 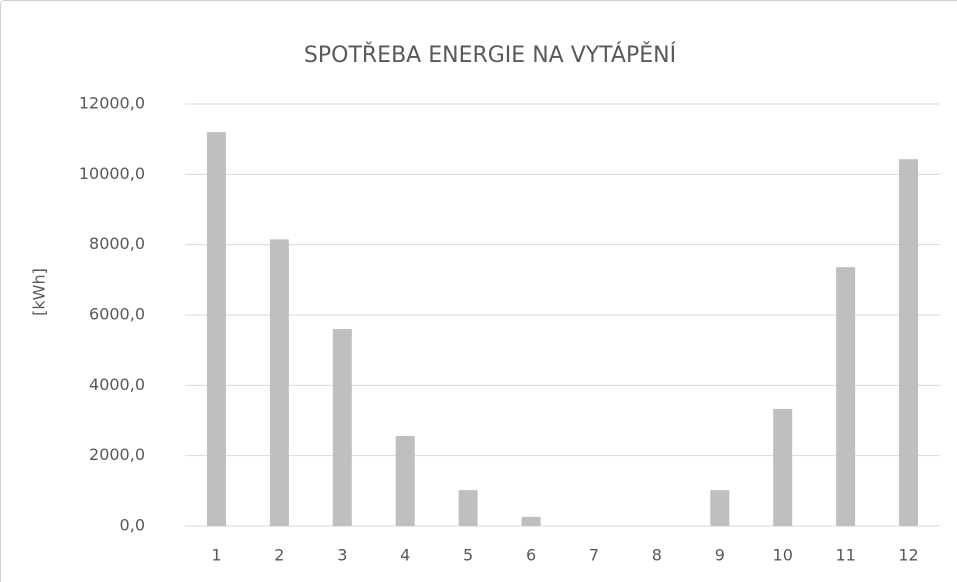 I want to click on x-tick-label: 11, so click(x=845, y=555).